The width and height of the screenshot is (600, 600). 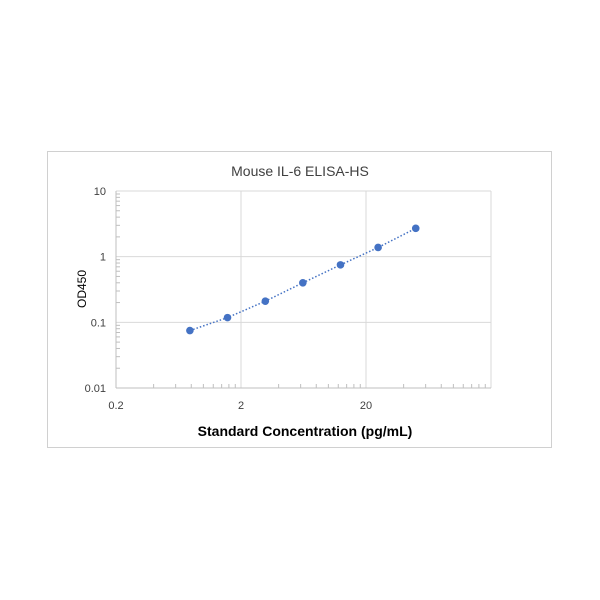 I want to click on x-tick-label: 0.2, so click(x=115, y=406).